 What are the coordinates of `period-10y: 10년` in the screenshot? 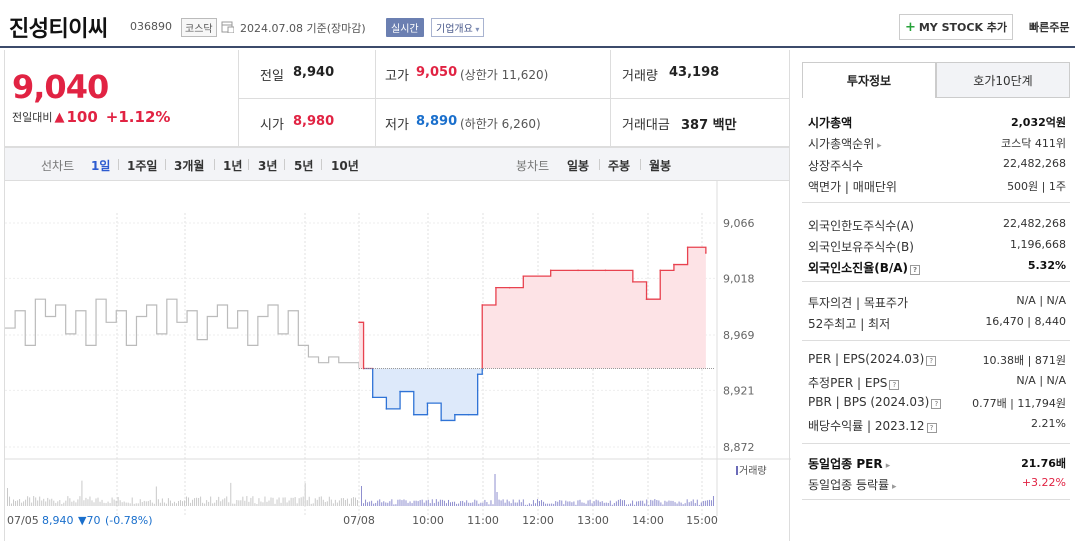 It's located at (345, 166).